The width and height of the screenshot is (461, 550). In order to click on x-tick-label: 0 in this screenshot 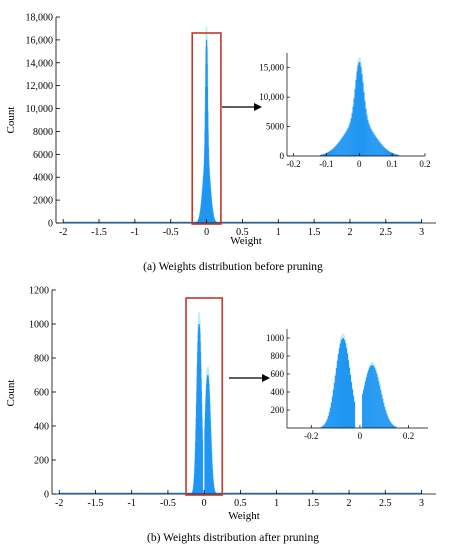, I will do `click(206, 232)`.